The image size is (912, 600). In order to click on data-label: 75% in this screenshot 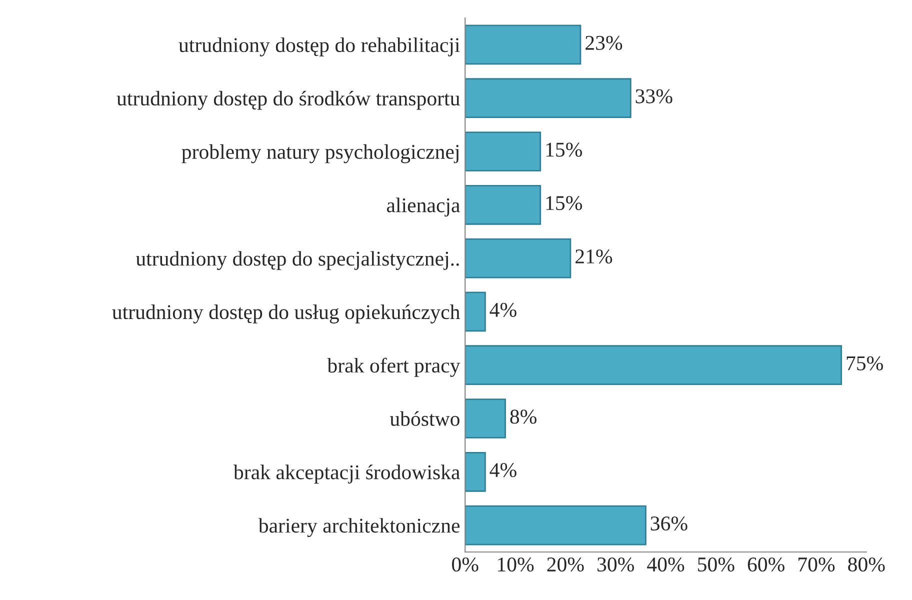, I will do `click(864, 363)`.